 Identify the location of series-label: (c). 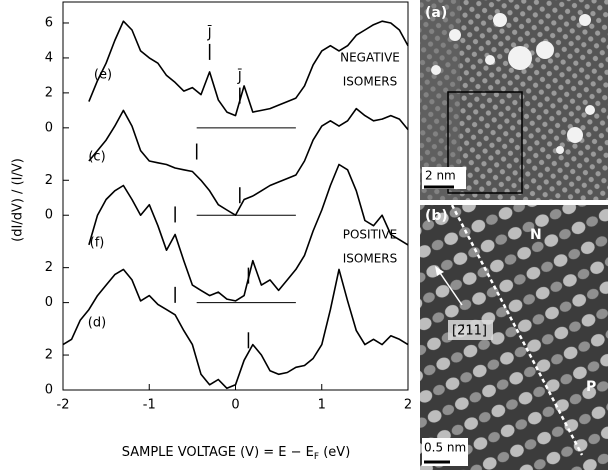
(96, 157).